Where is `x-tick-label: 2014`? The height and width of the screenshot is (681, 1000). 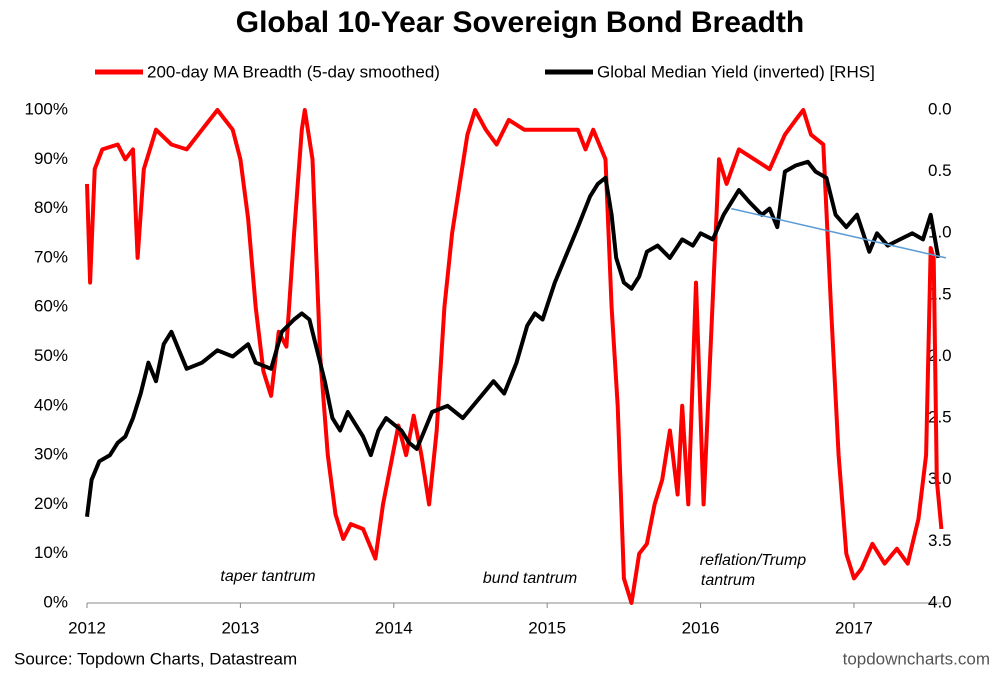 x-tick-label: 2014 is located at coordinates (394, 627).